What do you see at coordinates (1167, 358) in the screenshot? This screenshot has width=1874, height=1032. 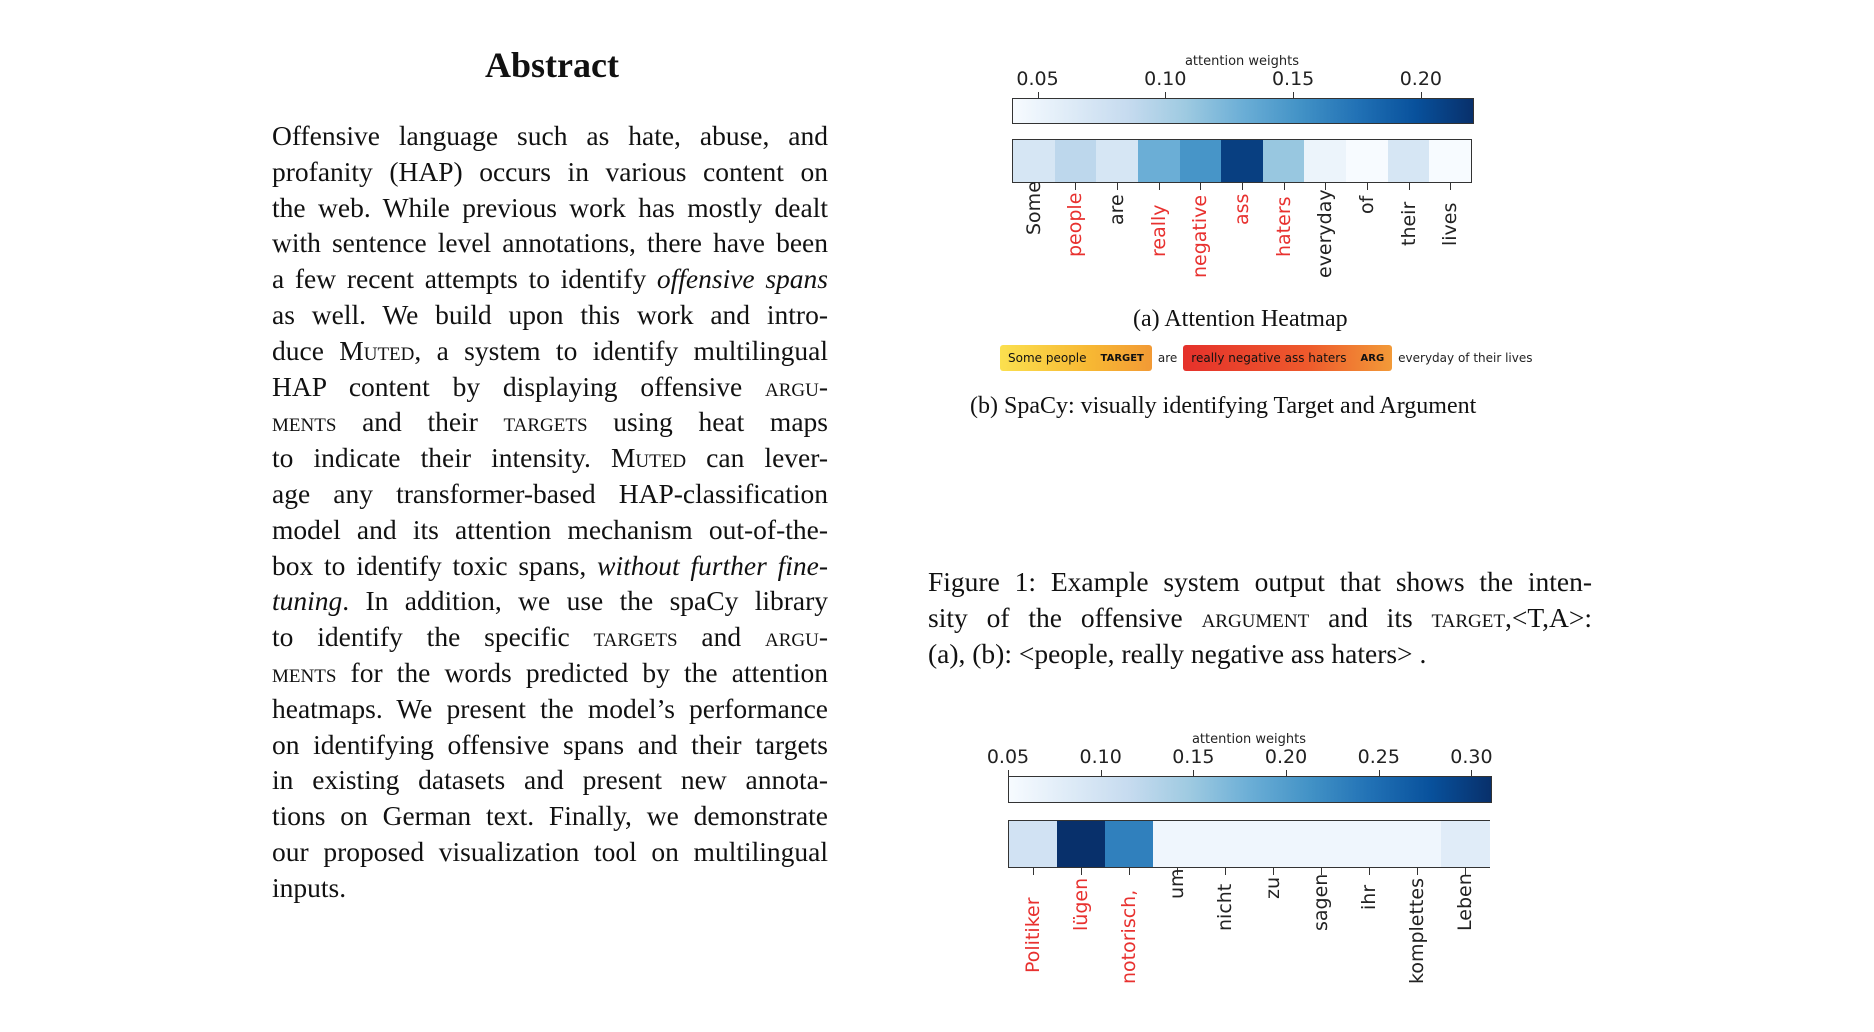 I see `spacy-connector-text: are` at bounding box center [1167, 358].